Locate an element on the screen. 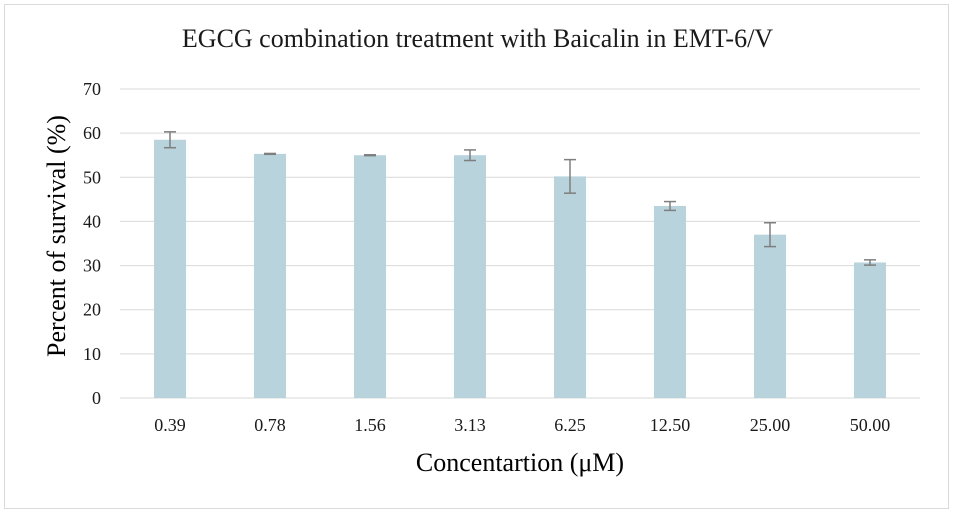  x-tick-label: 25.00 is located at coordinates (770, 425).